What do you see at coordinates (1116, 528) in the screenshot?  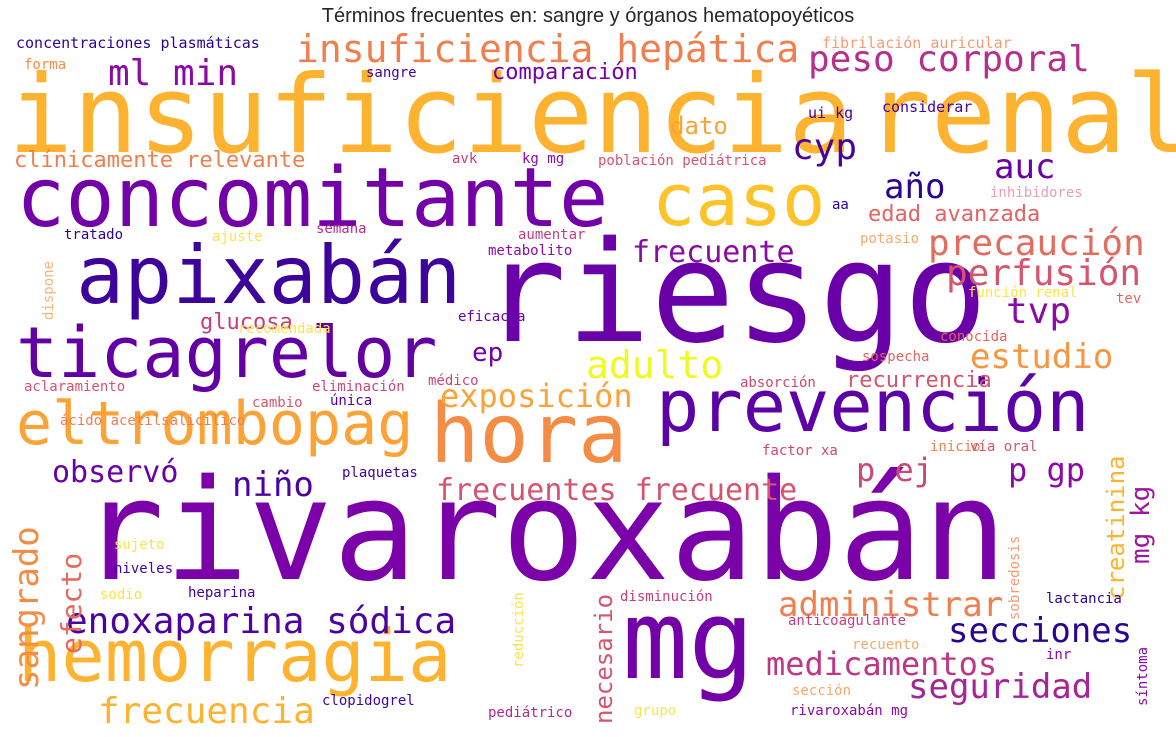 I see `word: creatinina` at bounding box center [1116, 528].